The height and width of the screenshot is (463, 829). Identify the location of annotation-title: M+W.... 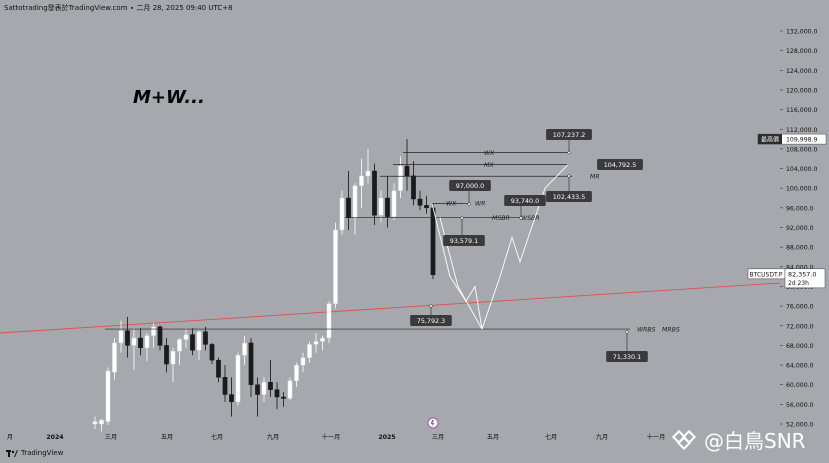
(169, 97).